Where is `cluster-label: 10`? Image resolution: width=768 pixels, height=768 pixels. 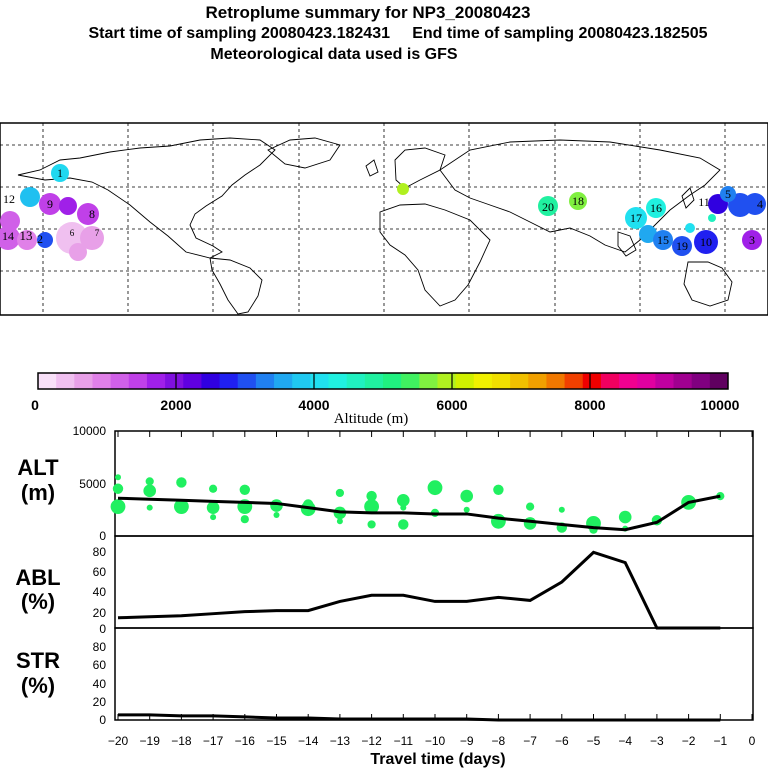 cluster-label: 10 is located at coordinates (706, 242).